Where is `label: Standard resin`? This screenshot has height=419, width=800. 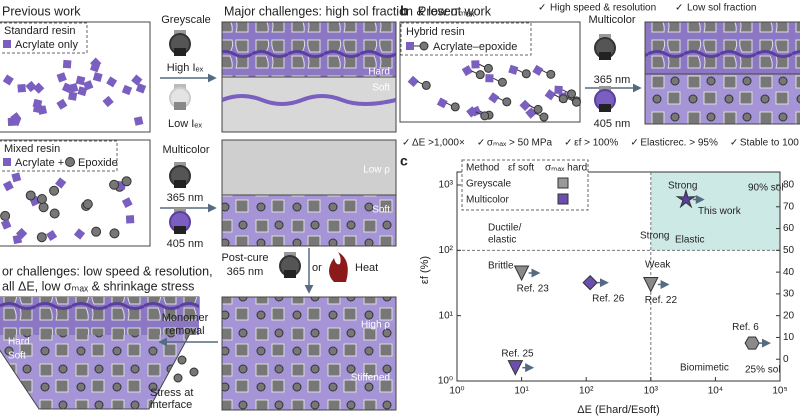 label: Standard resin is located at coordinates (40, 31).